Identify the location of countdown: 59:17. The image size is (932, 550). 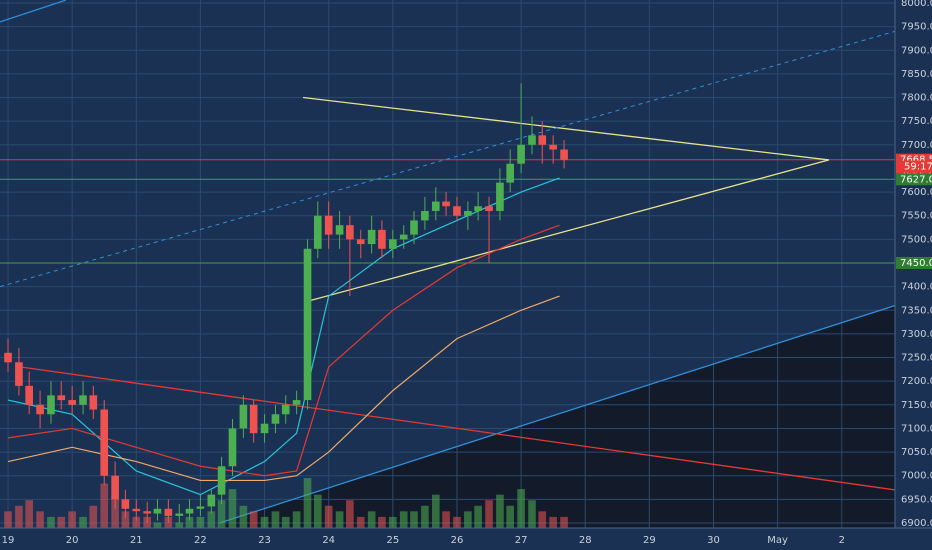
(918, 167).